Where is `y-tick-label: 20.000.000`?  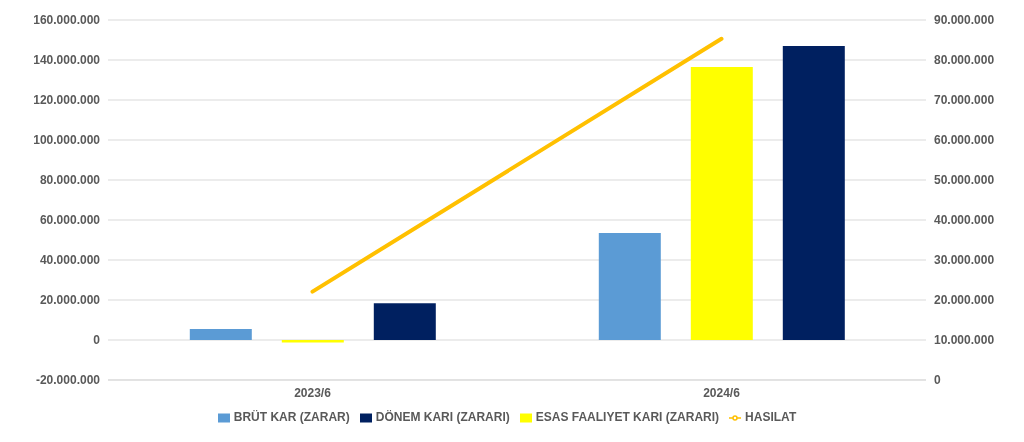
y-tick-label: 20.000.000 is located at coordinates (70, 300).